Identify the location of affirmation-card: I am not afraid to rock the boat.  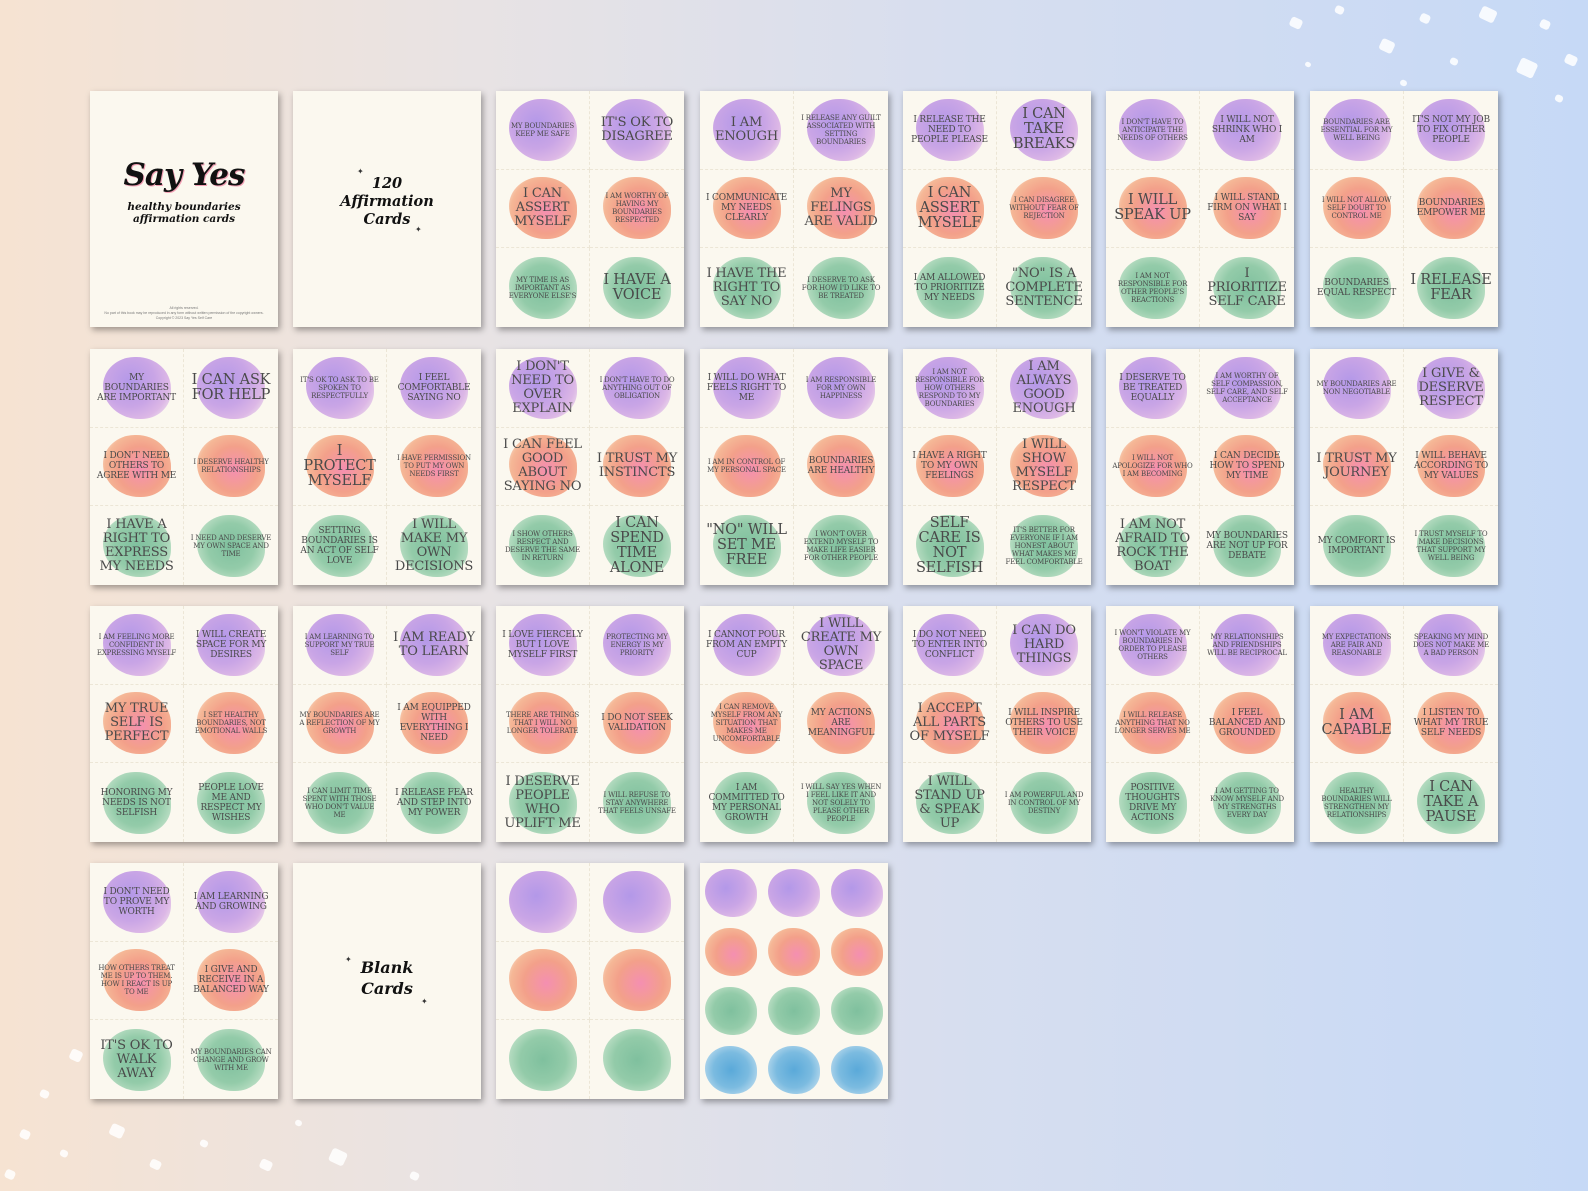
(1153, 545).